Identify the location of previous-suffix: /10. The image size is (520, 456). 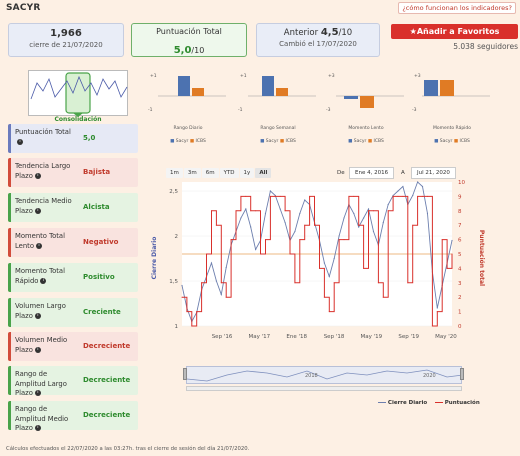
(345, 33).